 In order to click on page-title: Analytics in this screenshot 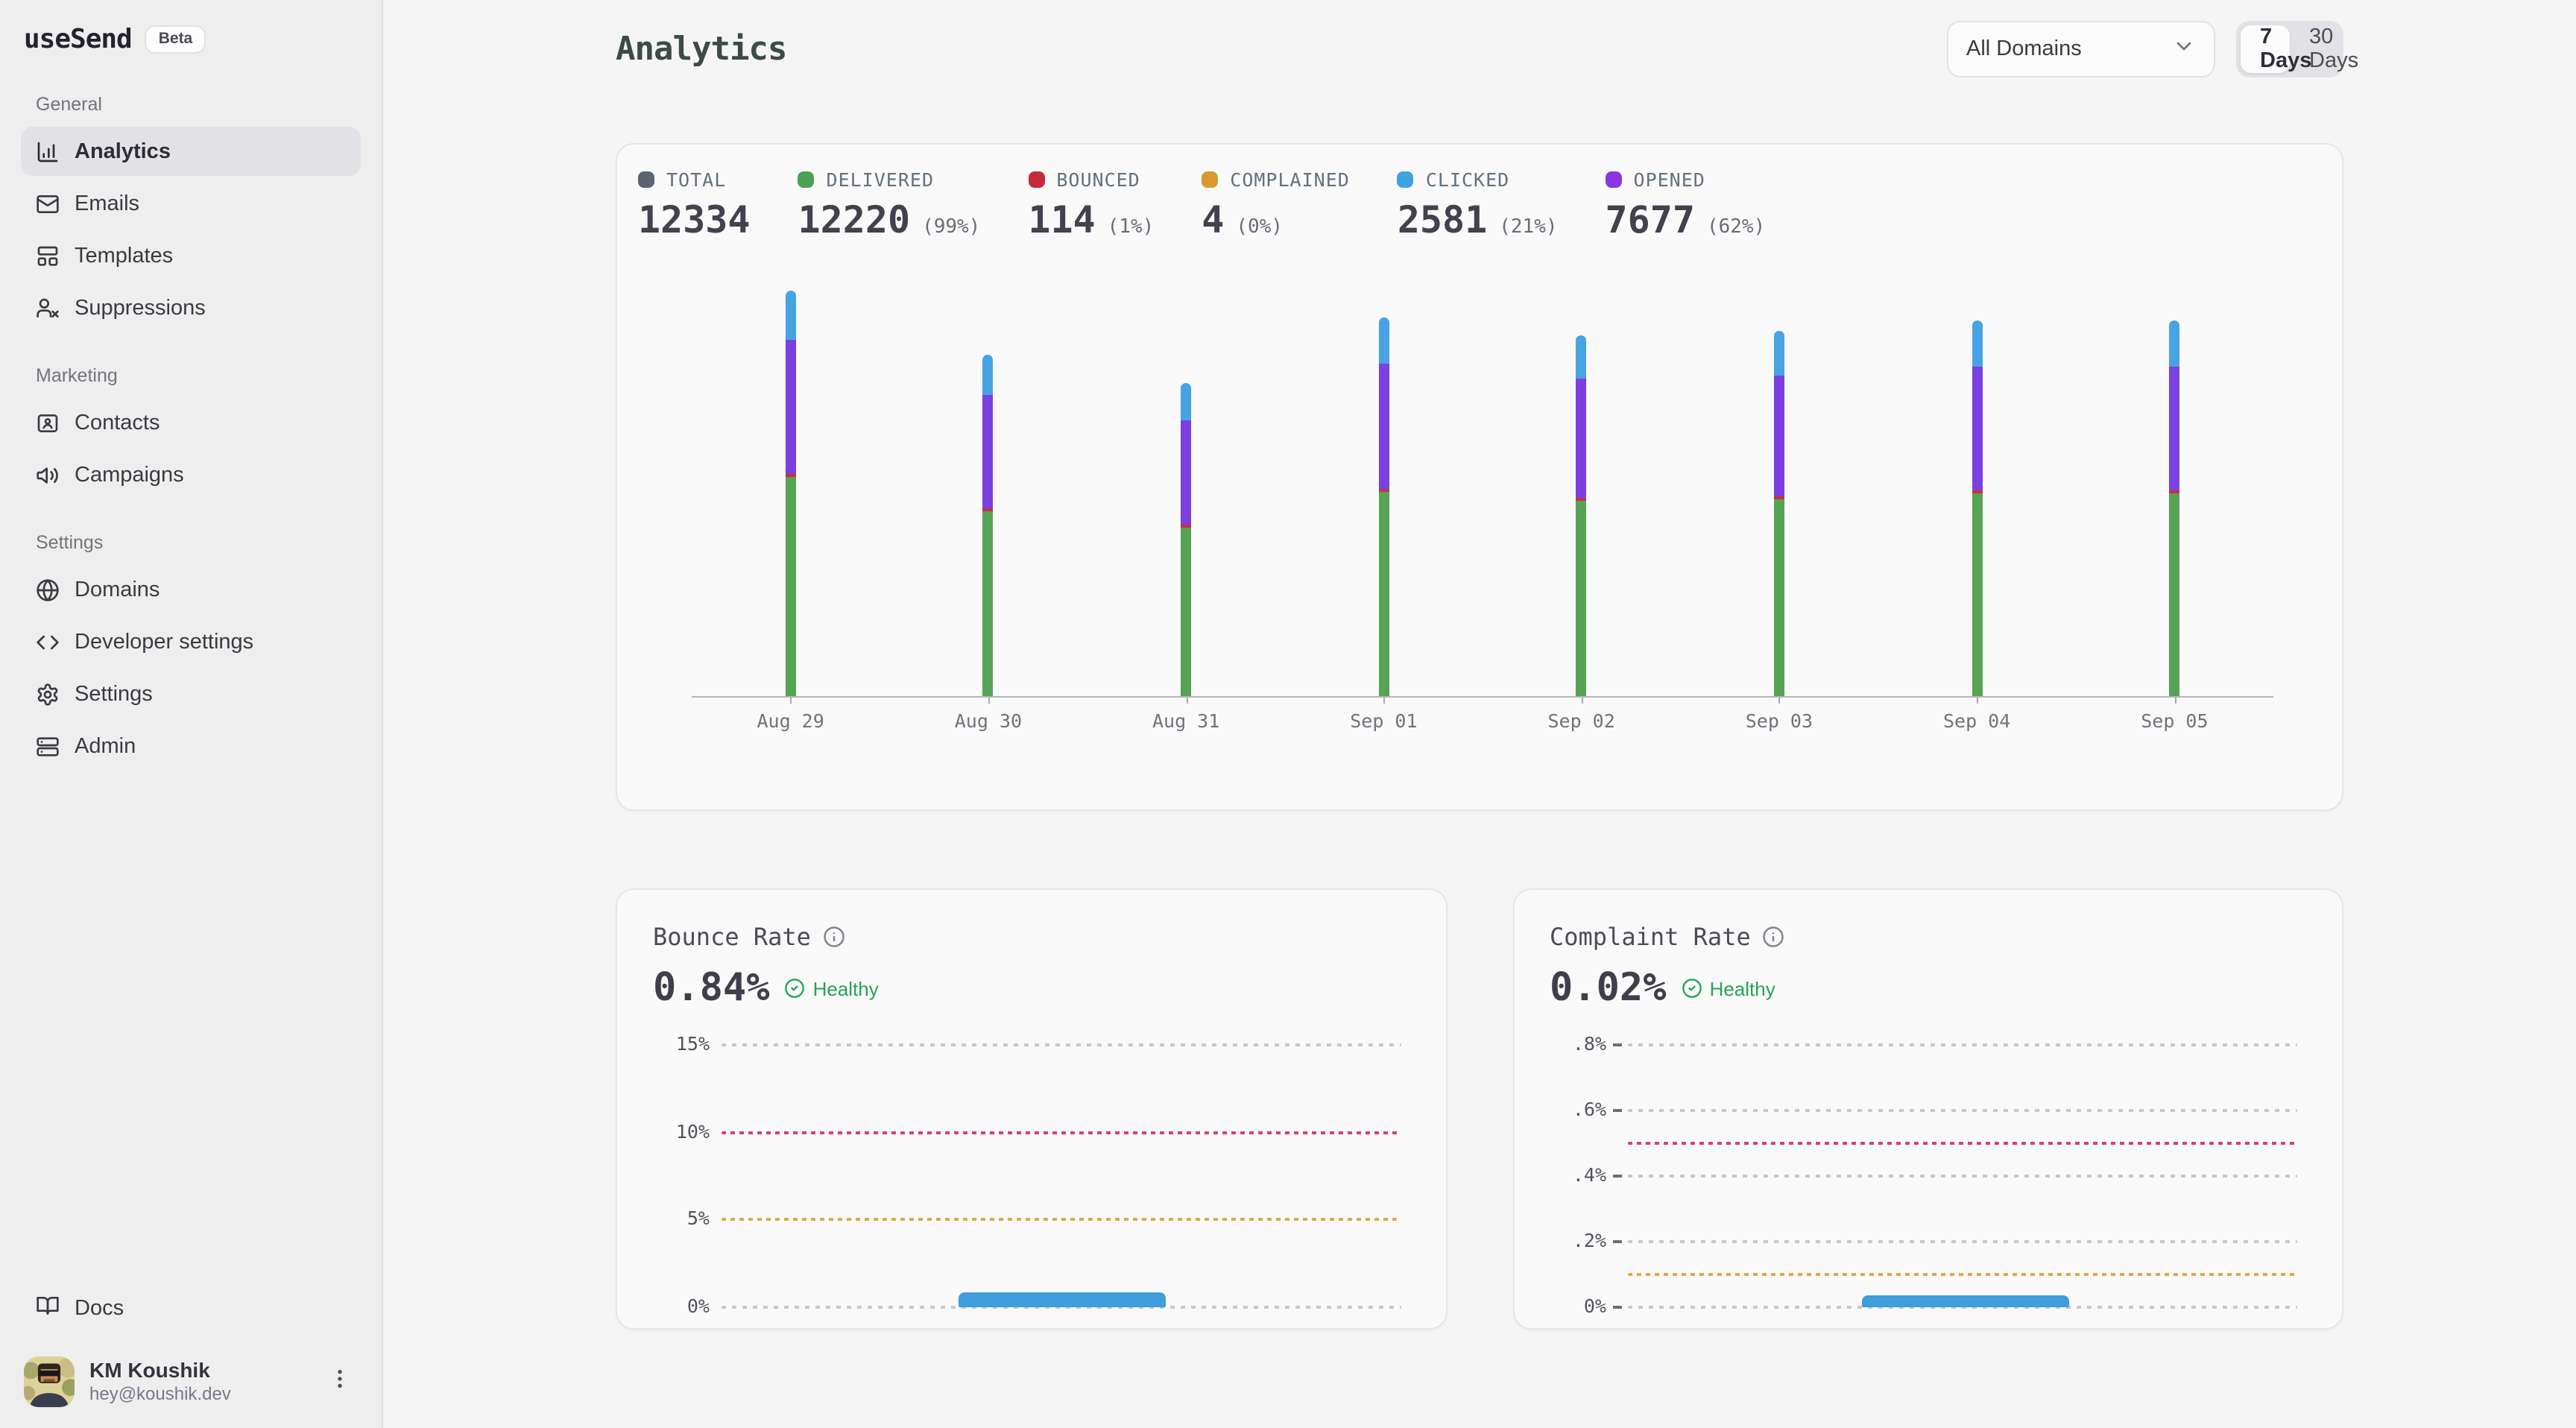, I will do `click(701, 49)`.